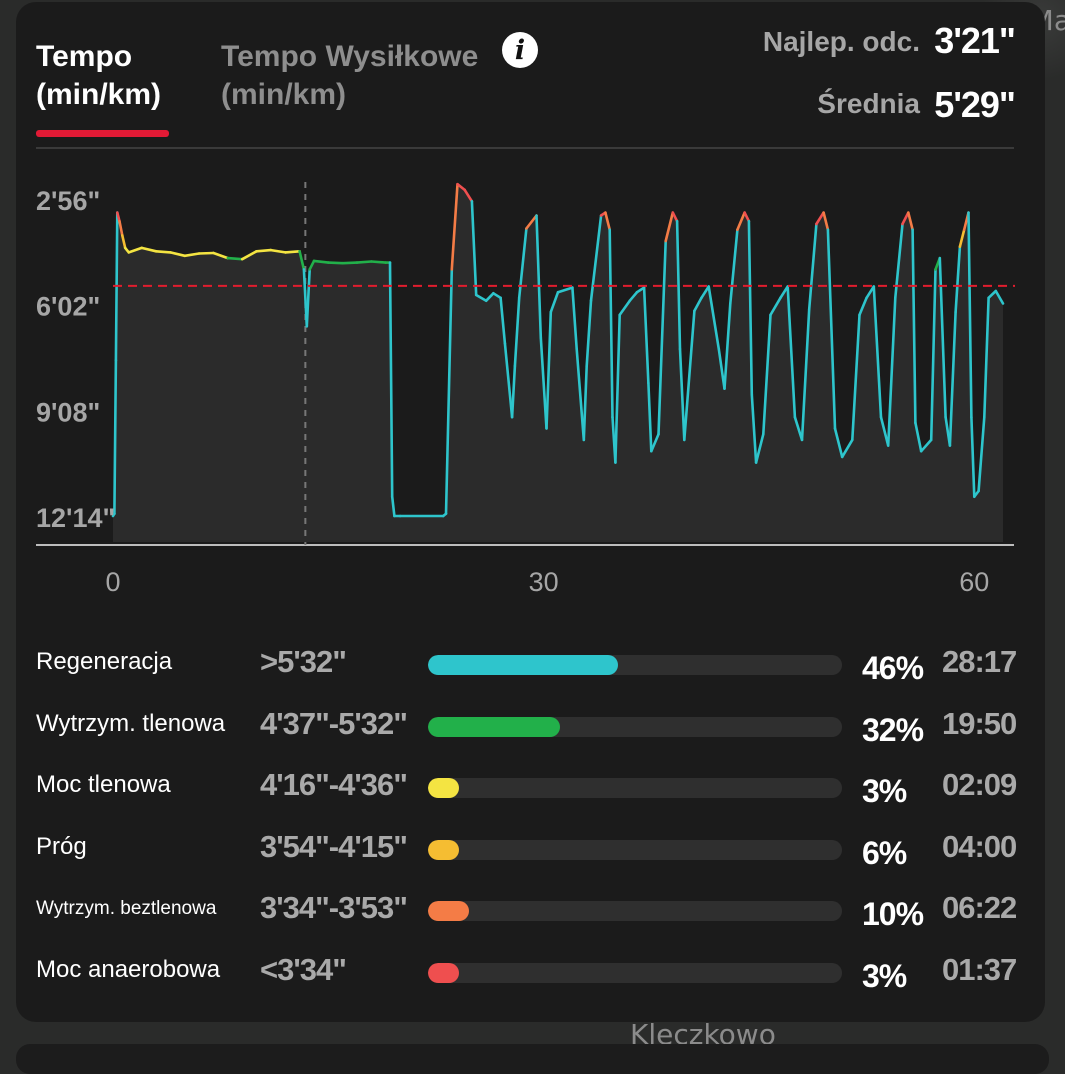  I want to click on best-split-label: Najlep. odc., so click(841, 41).